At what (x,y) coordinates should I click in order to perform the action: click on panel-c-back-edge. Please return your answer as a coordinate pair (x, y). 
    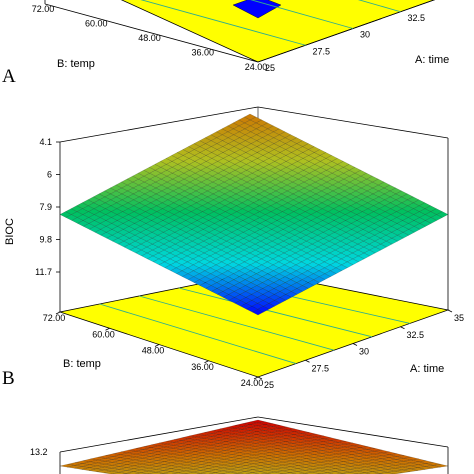
    Looking at the image, I should click on (159, 434).